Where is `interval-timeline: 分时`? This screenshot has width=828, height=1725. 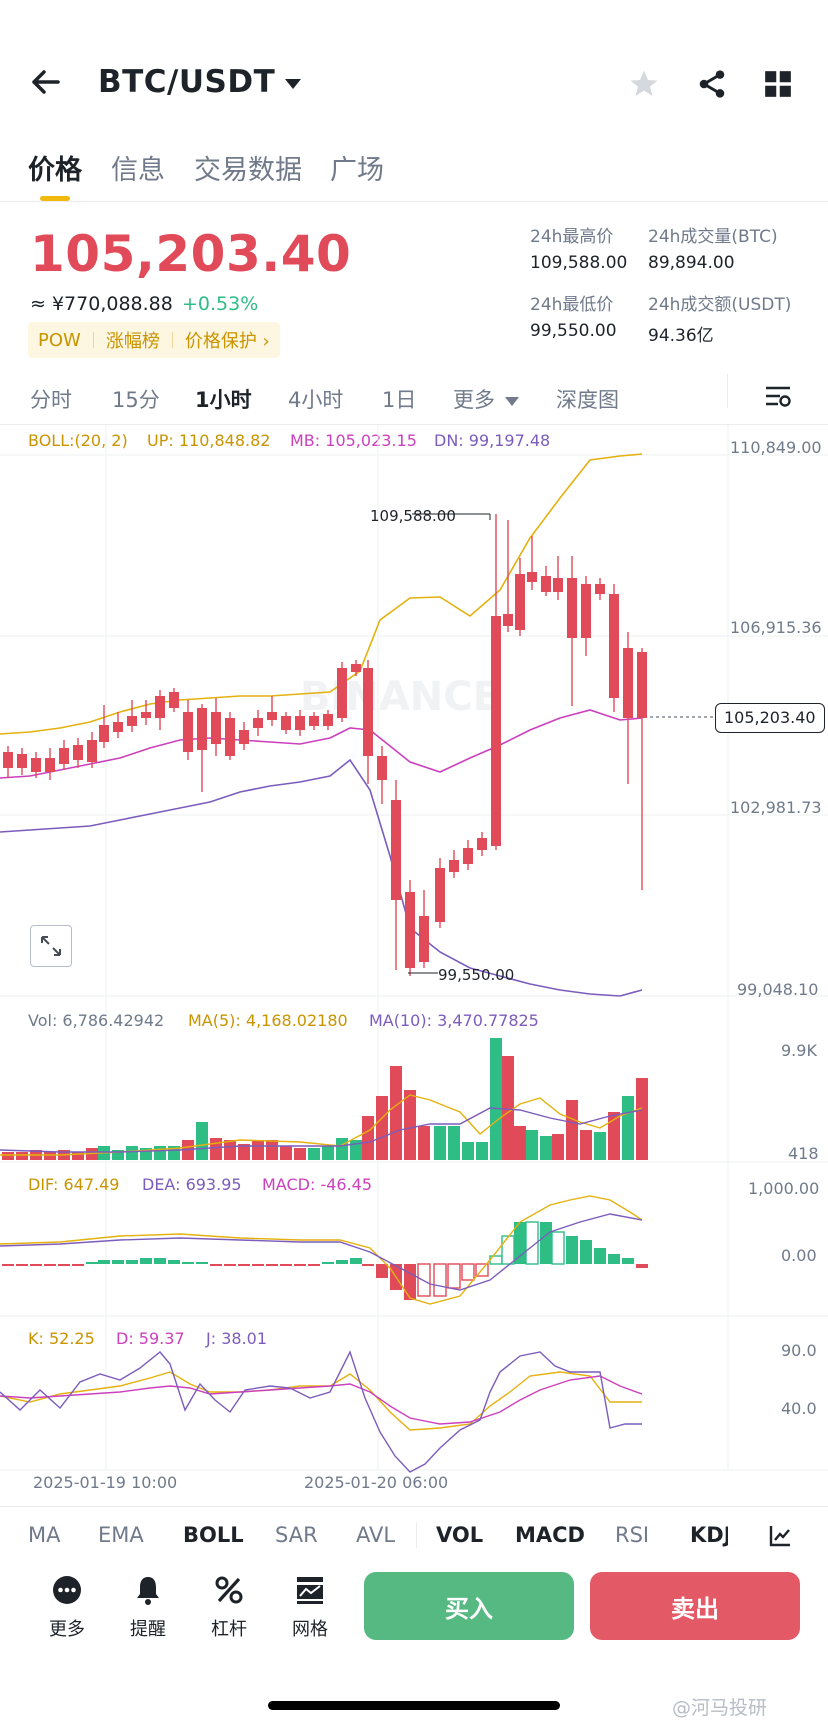 interval-timeline: 分时 is located at coordinates (51, 400).